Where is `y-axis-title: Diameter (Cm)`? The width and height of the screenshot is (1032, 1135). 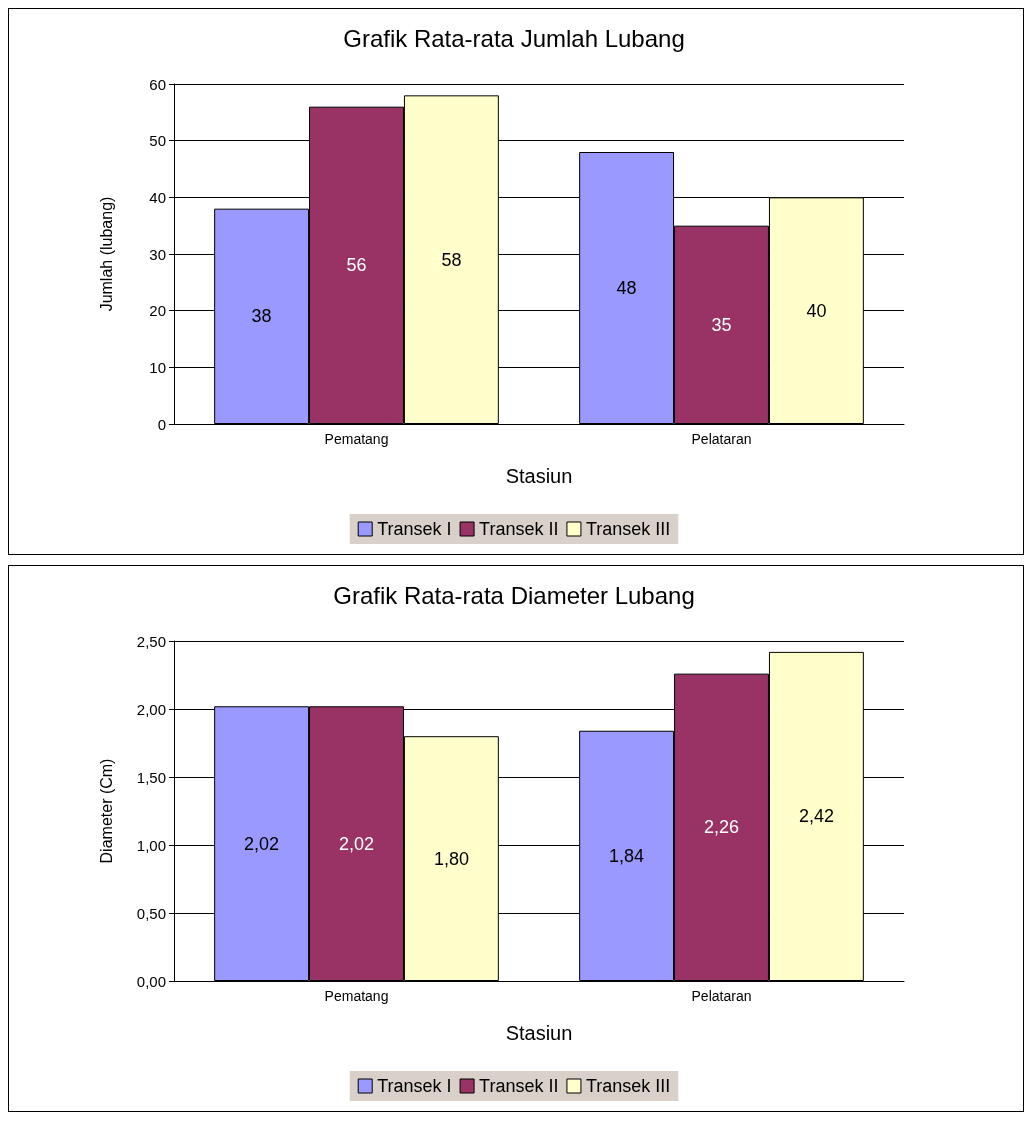 y-axis-title: Diameter (Cm) is located at coordinates (106, 811).